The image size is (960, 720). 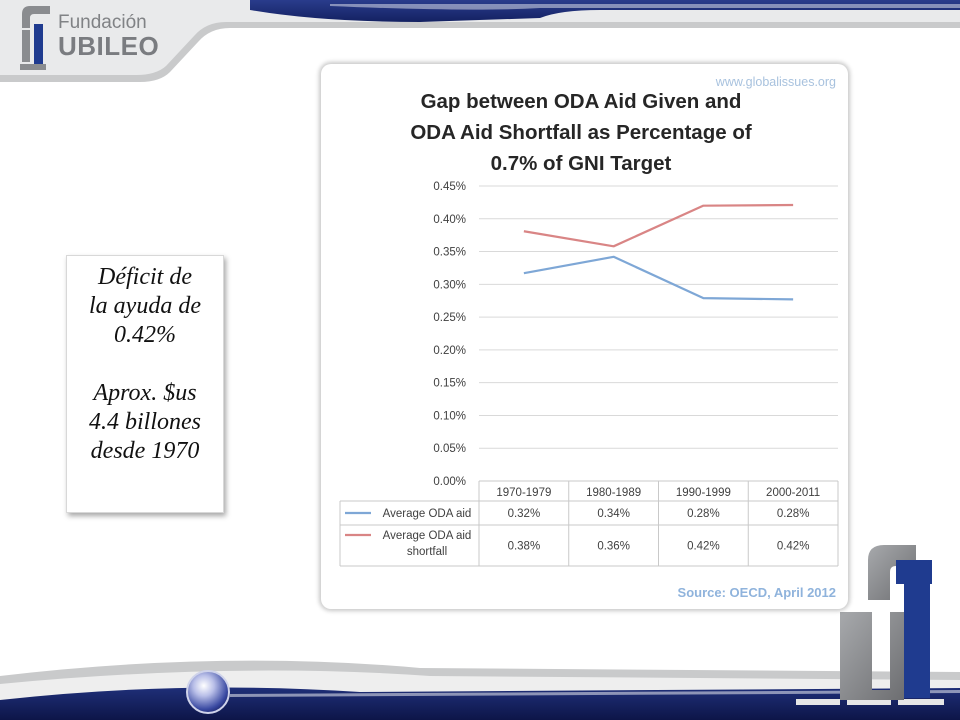 I want to click on chart-title-line: Gap between ODA Aid Given and, so click(x=581, y=101).